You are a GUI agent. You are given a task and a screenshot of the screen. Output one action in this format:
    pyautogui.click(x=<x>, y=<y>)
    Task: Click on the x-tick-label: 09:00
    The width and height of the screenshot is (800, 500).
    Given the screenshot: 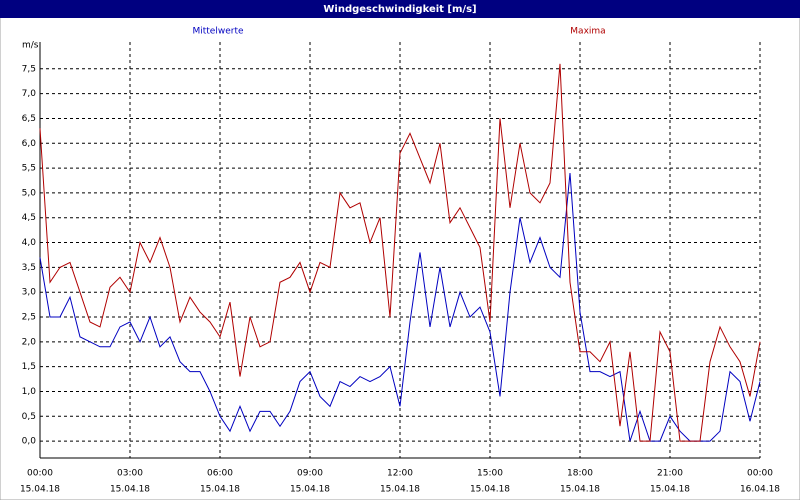 What is the action you would take?
    pyautogui.click(x=310, y=474)
    